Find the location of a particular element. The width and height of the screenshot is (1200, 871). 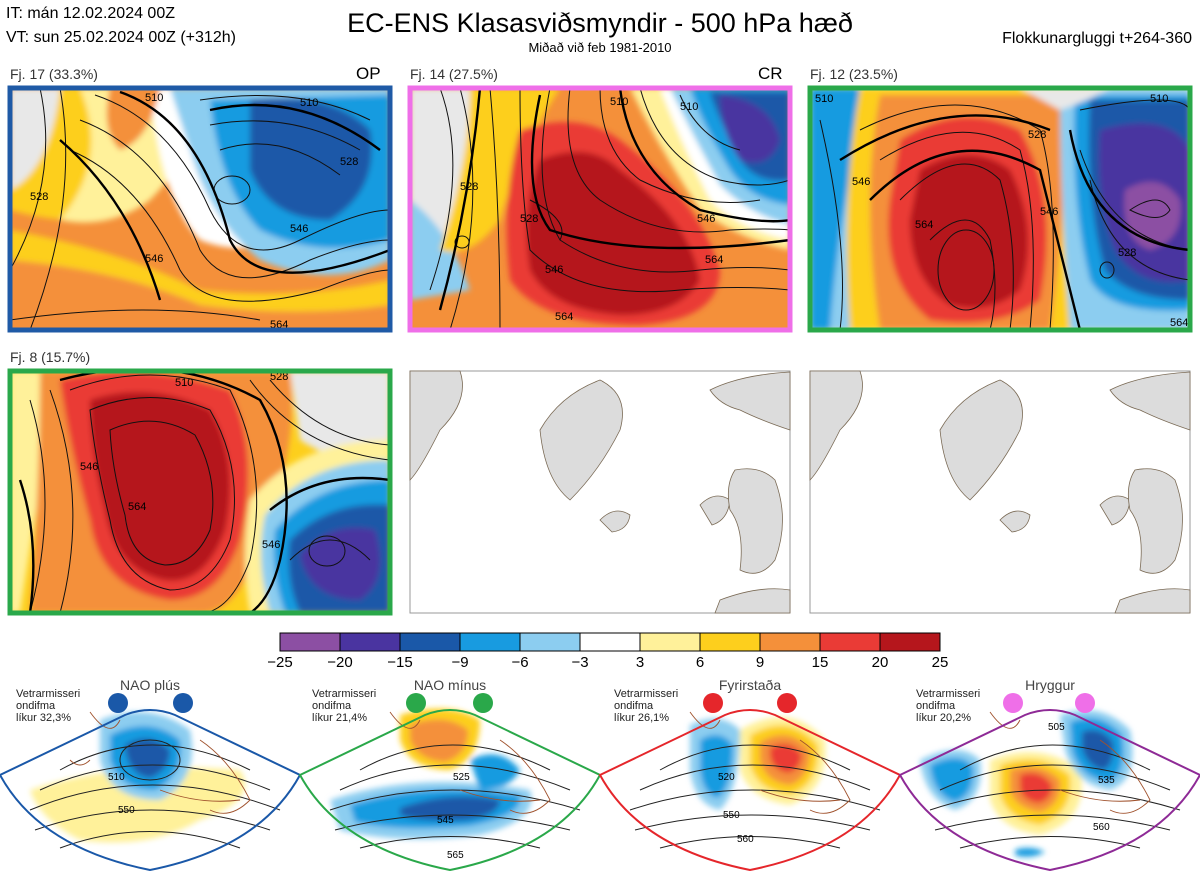

regime-4-title: Hryggur is located at coordinates (1050, 685).